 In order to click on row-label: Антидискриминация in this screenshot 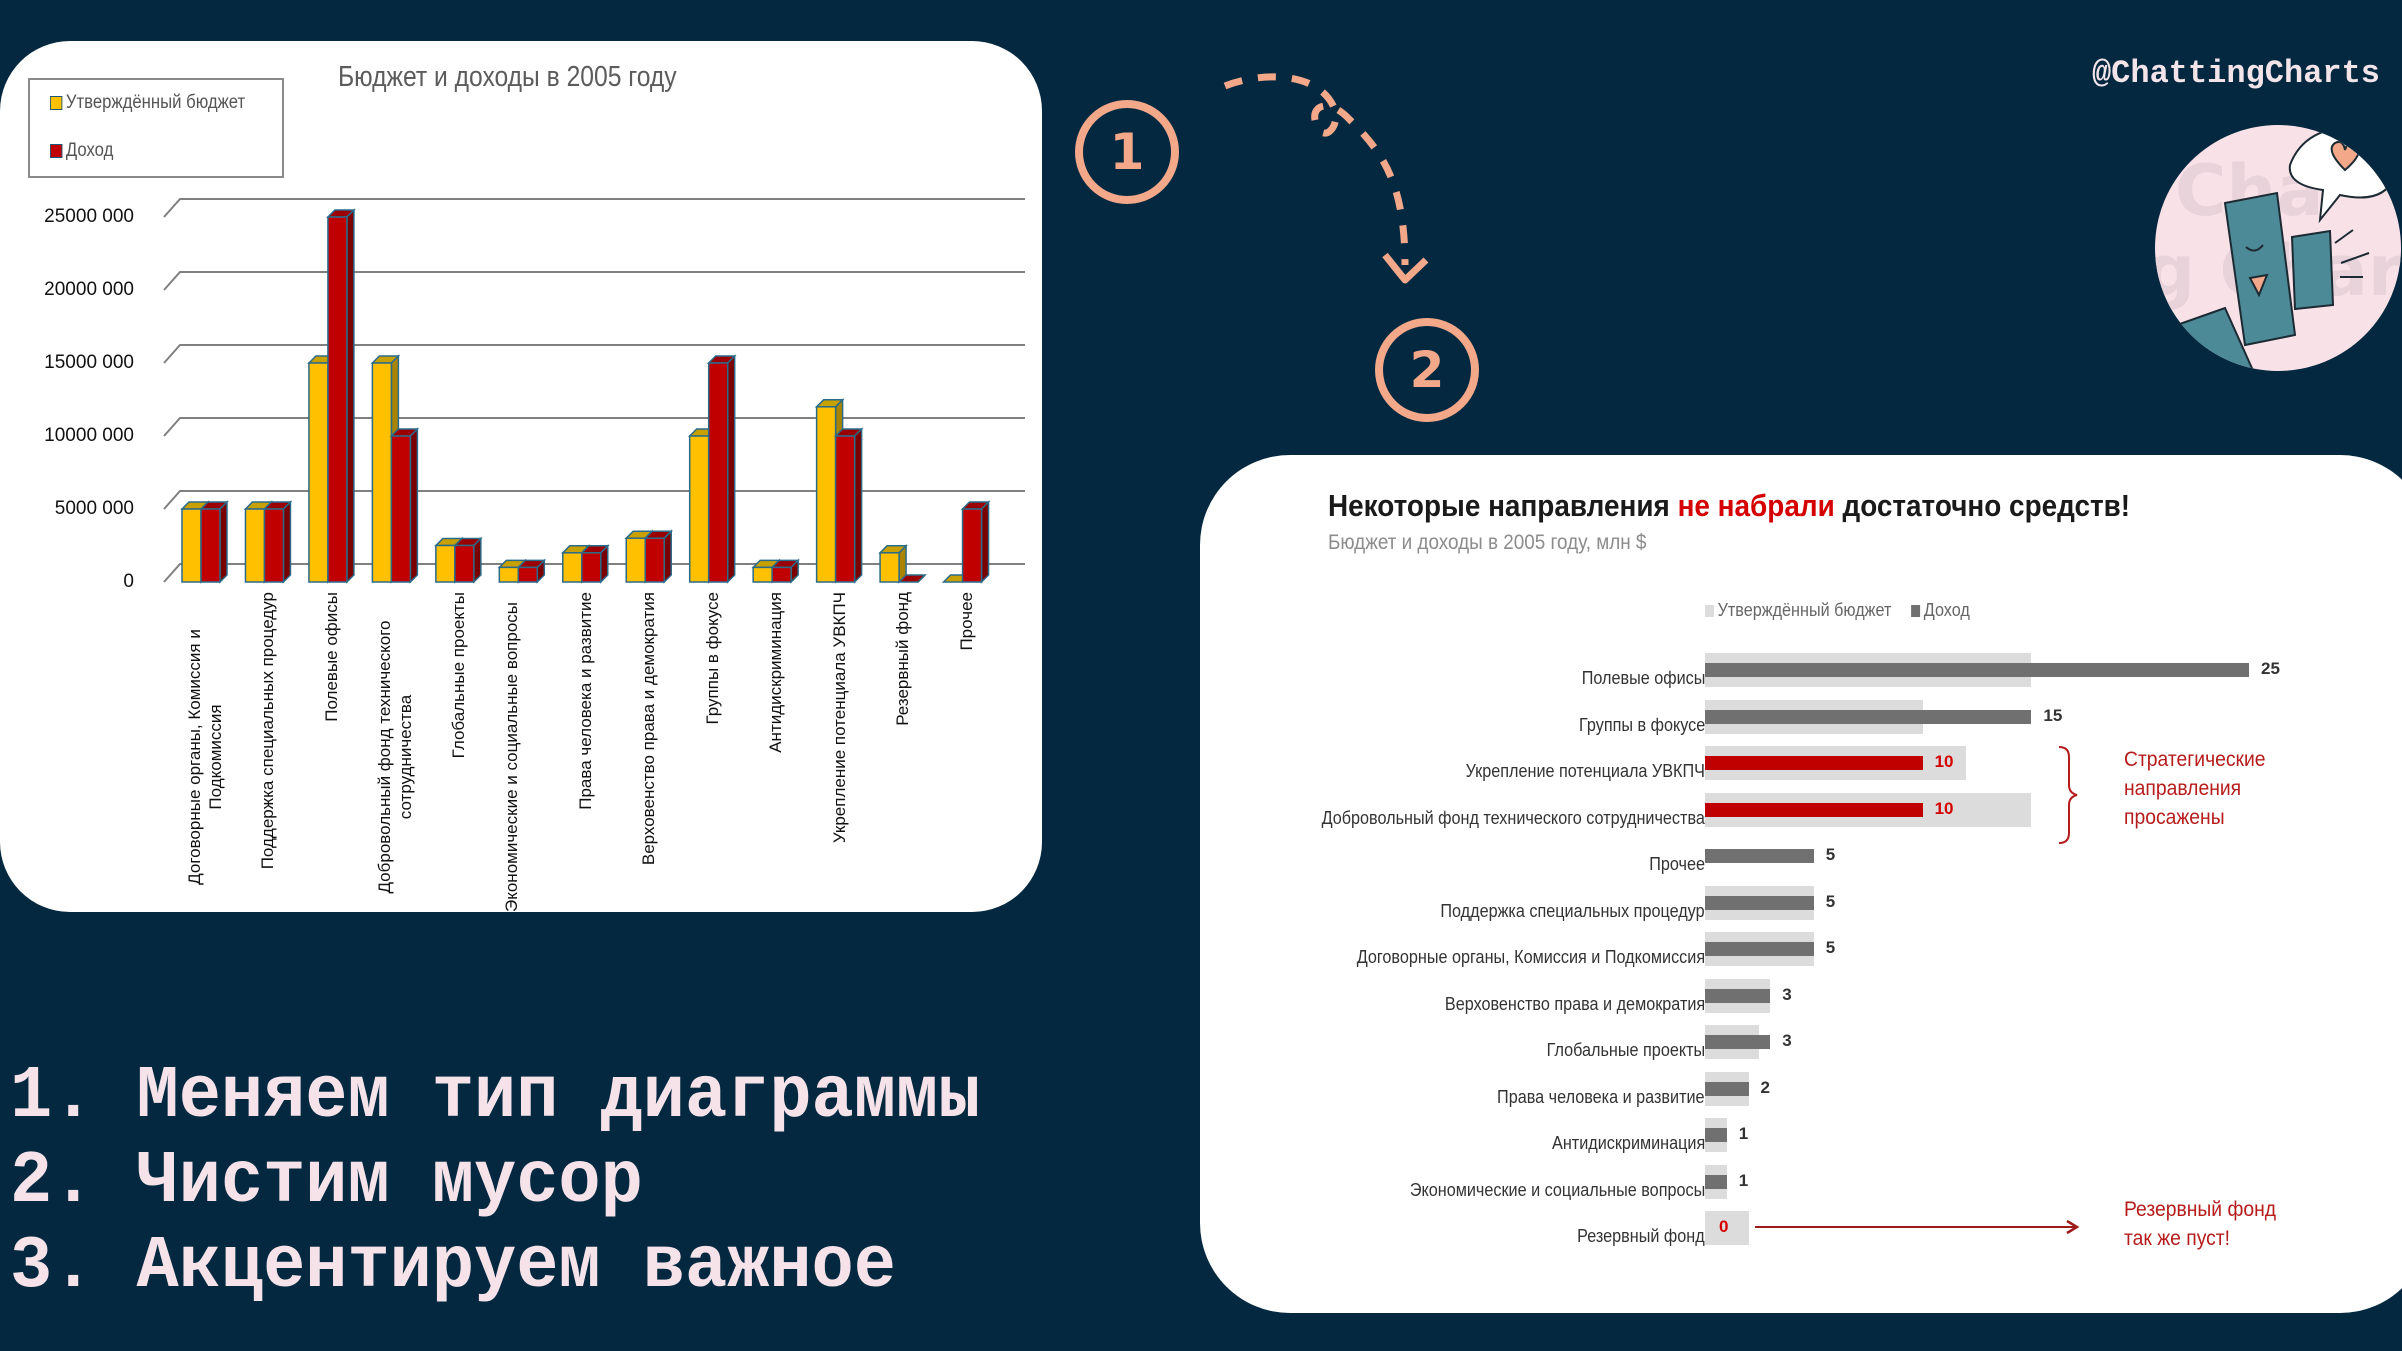, I will do `click(1628, 1143)`.